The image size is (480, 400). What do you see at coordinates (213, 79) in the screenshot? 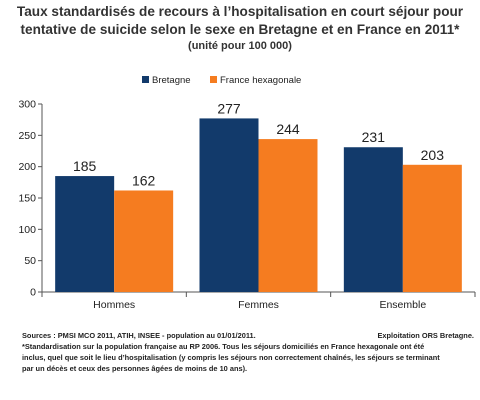
I see `legend-swatch-france` at bounding box center [213, 79].